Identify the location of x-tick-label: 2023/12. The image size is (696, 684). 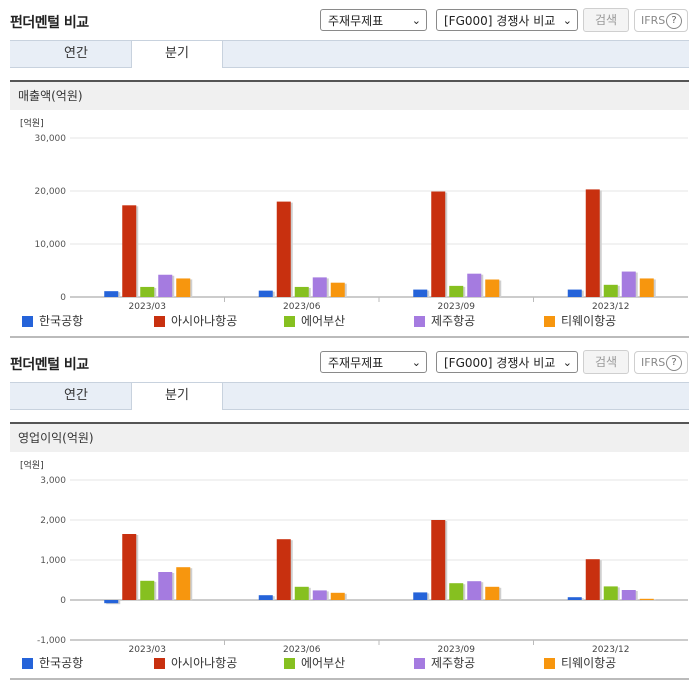
(610, 307).